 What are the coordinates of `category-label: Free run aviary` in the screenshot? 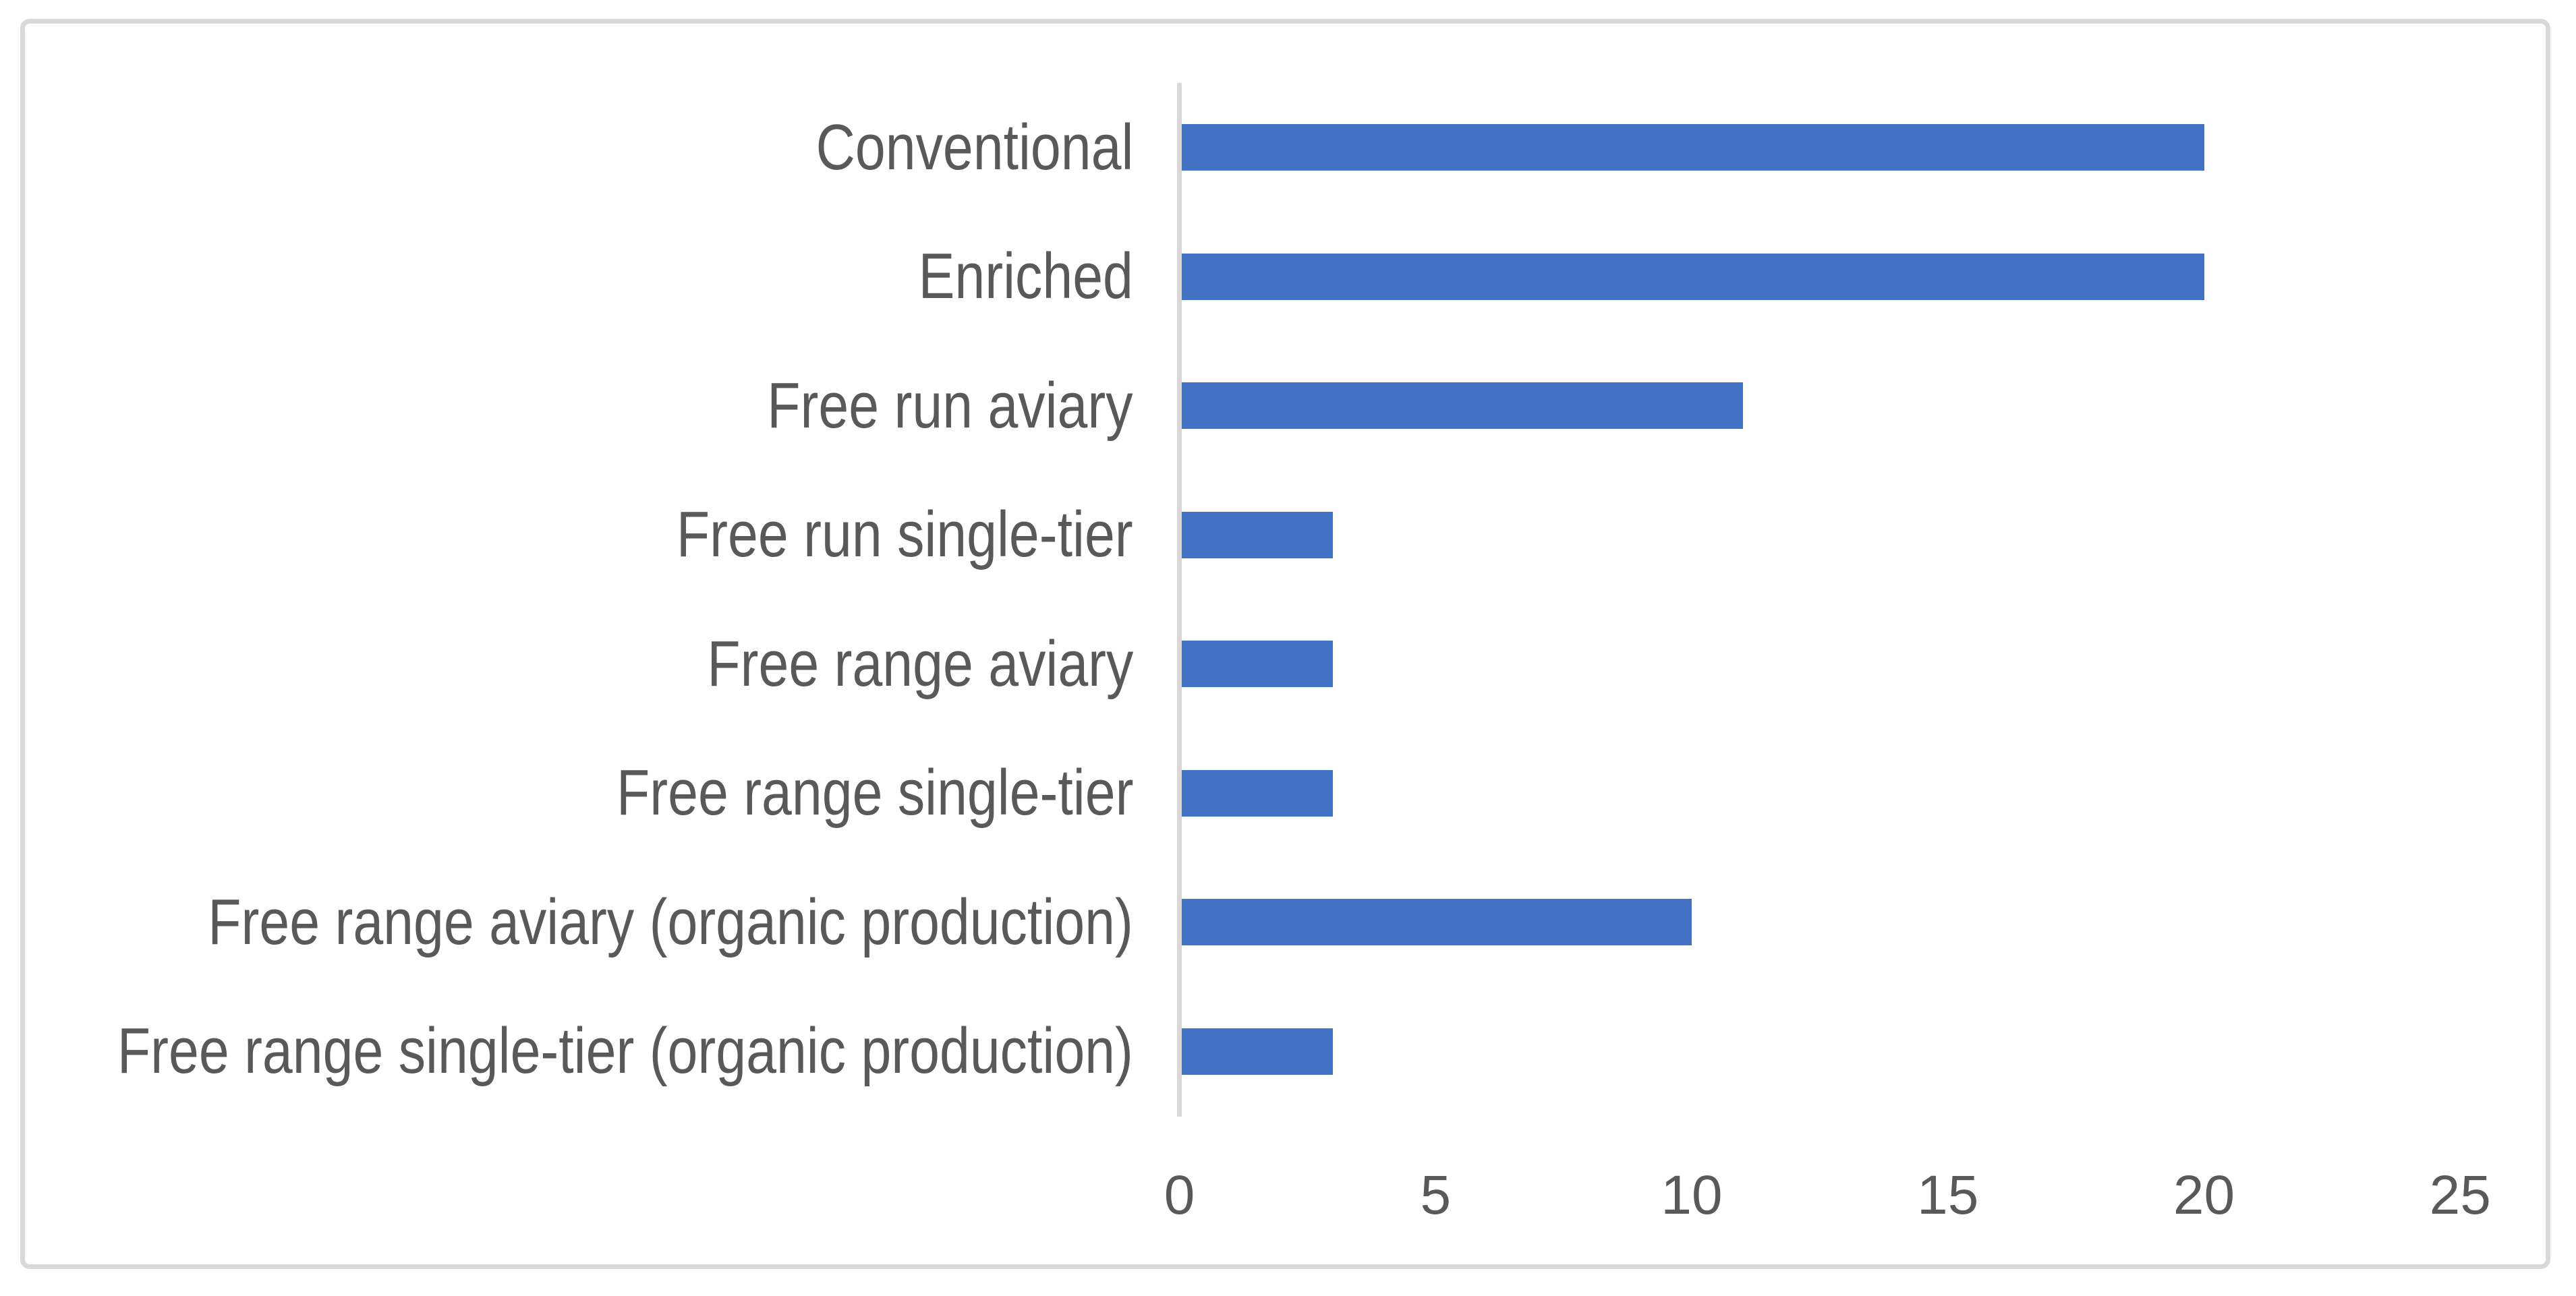 It's located at (566, 406).